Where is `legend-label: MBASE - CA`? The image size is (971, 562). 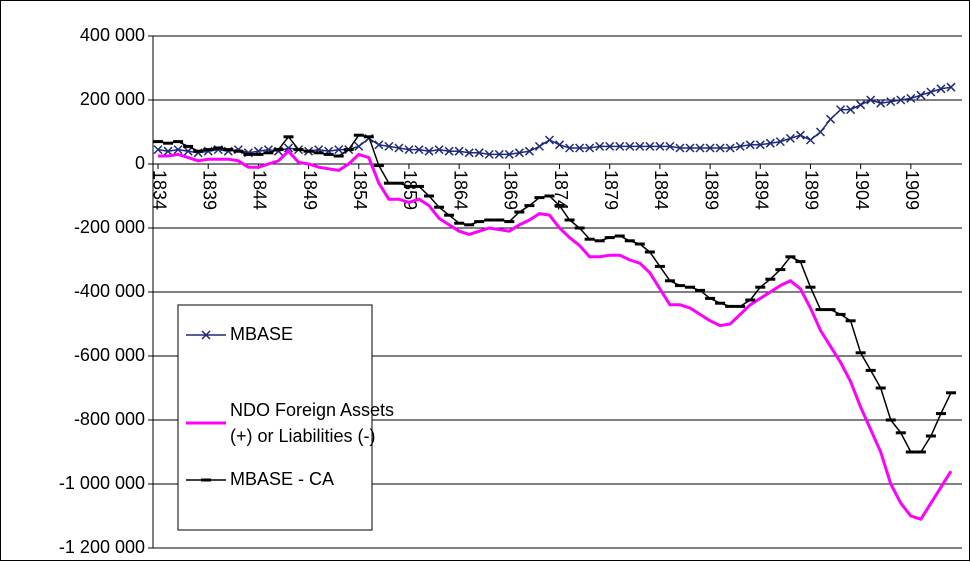 legend-label: MBASE - CA is located at coordinates (282, 479).